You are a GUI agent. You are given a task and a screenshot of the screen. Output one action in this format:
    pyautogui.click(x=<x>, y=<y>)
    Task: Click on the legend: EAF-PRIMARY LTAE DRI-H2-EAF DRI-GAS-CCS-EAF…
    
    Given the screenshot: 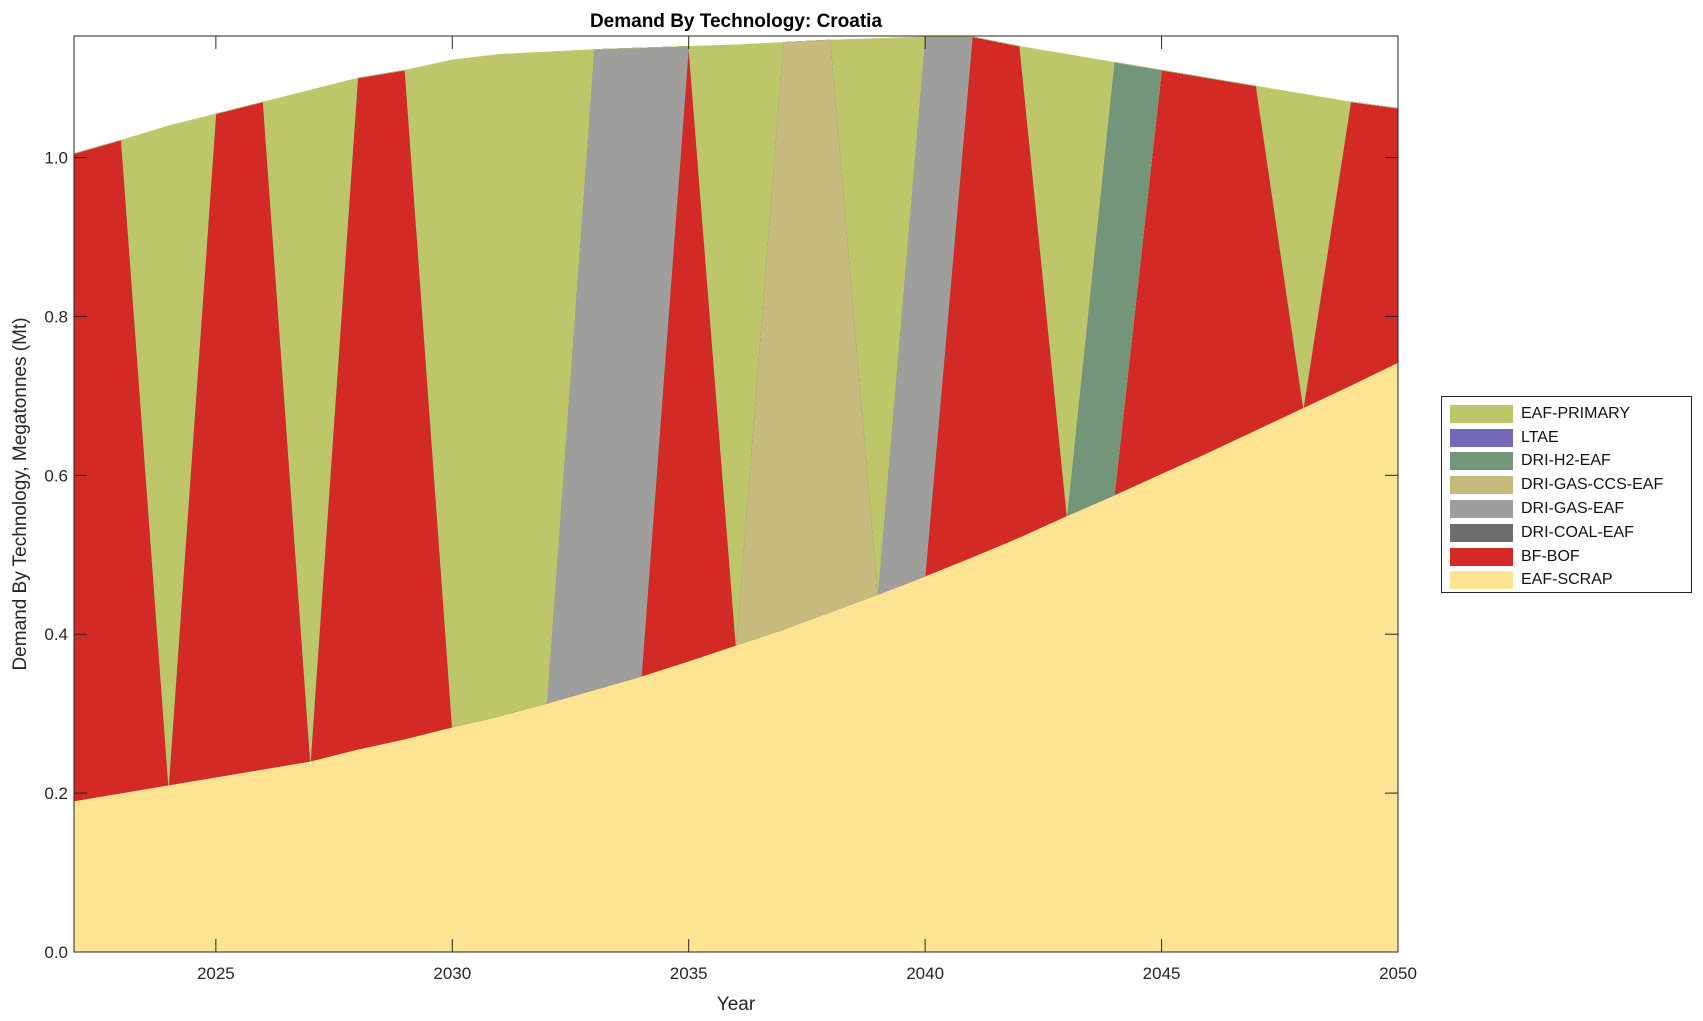 What is the action you would take?
    pyautogui.click(x=1566, y=494)
    